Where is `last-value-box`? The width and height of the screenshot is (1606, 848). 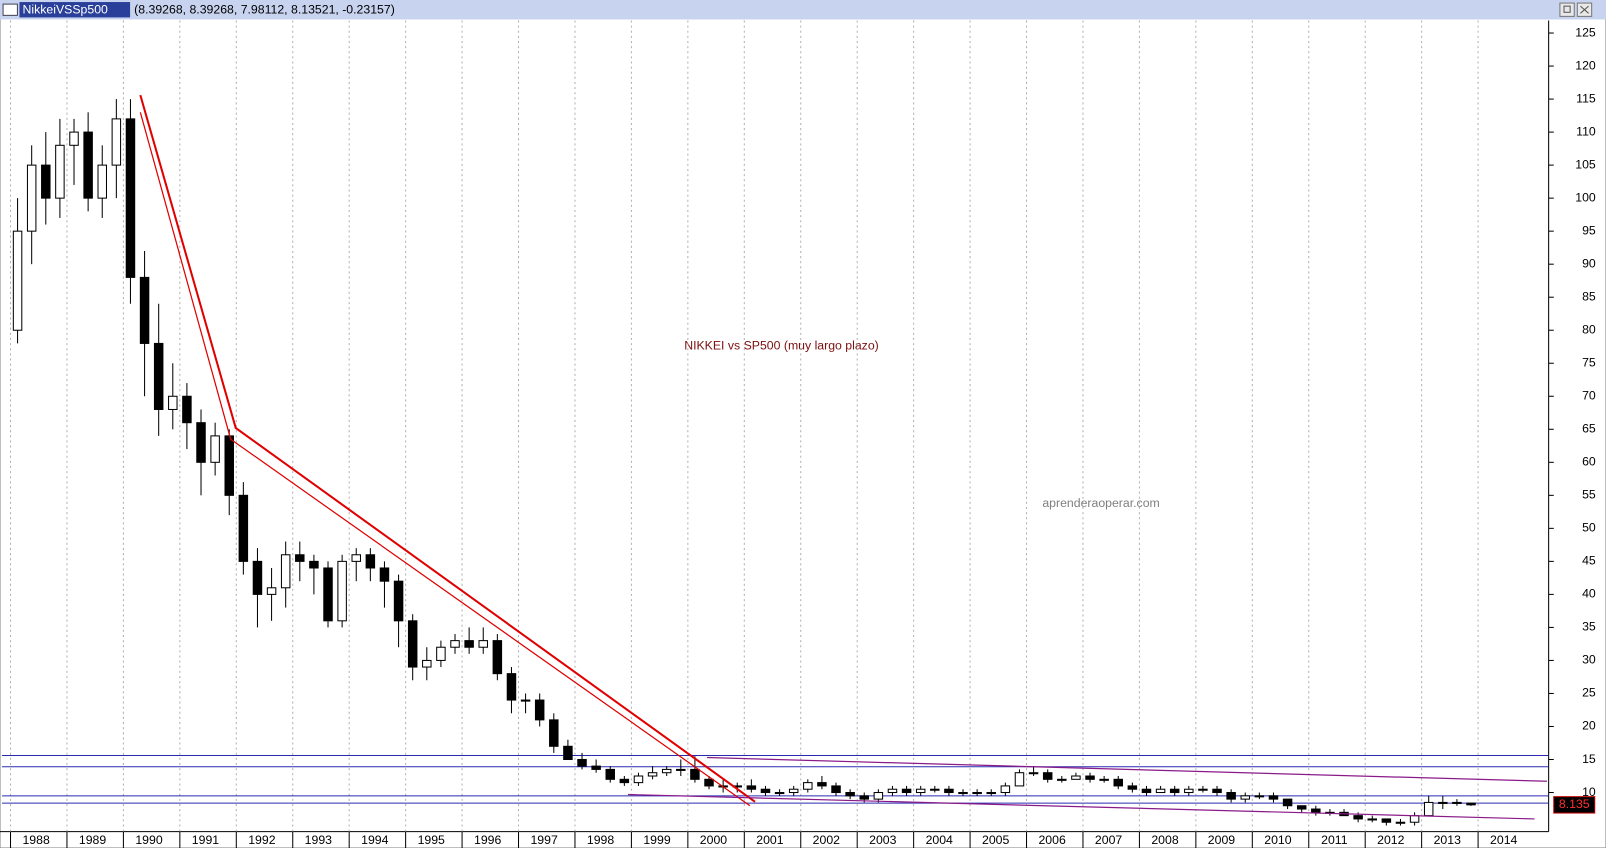
last-value-box is located at coordinates (1574, 805).